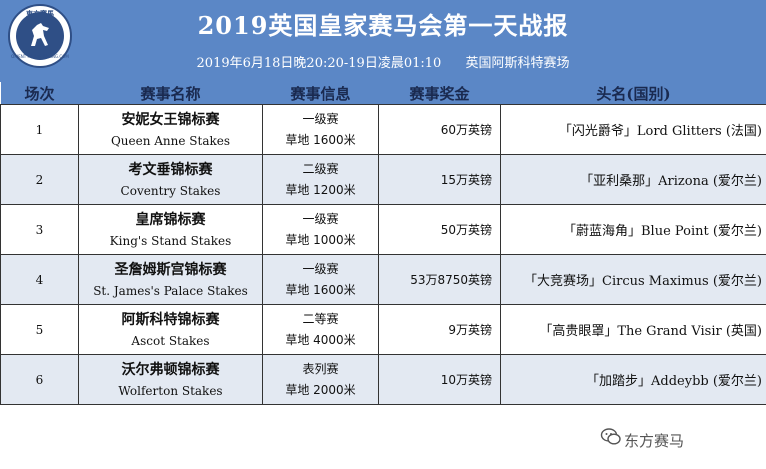 Image resolution: width=766 pixels, height=469 pixels. Describe the element at coordinates (40, 56) in the screenshot. I see `logo-bottom-text: ORIENT HORSE RACING.COM` at that location.